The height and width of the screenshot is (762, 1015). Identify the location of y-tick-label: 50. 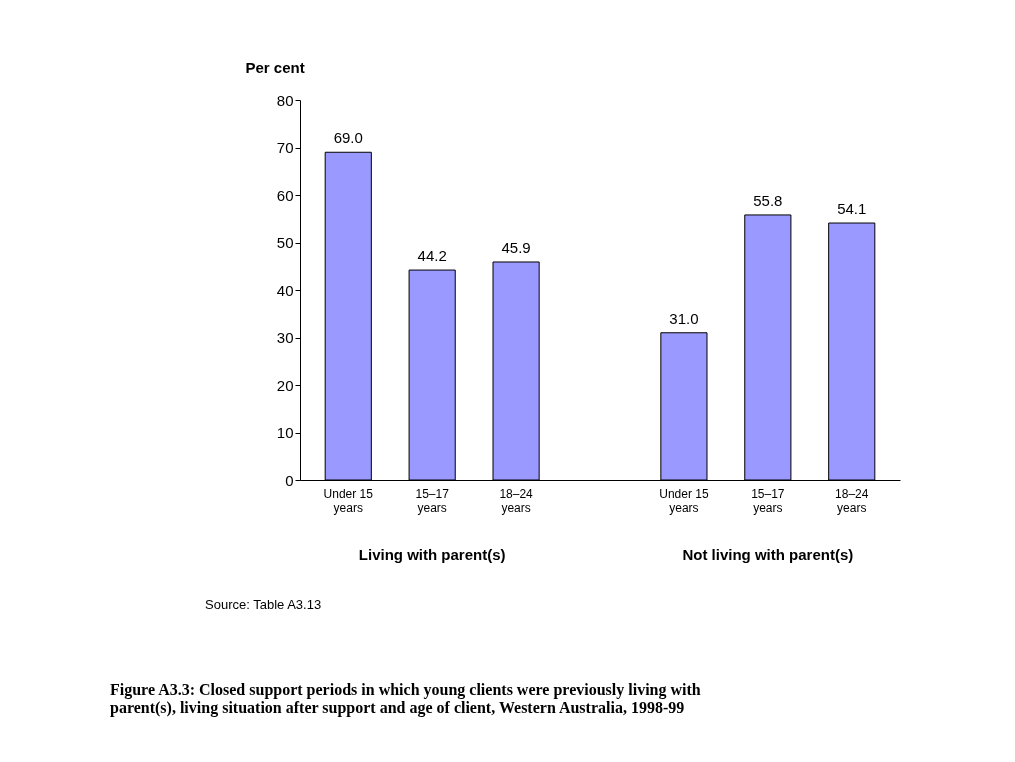
(285, 242).